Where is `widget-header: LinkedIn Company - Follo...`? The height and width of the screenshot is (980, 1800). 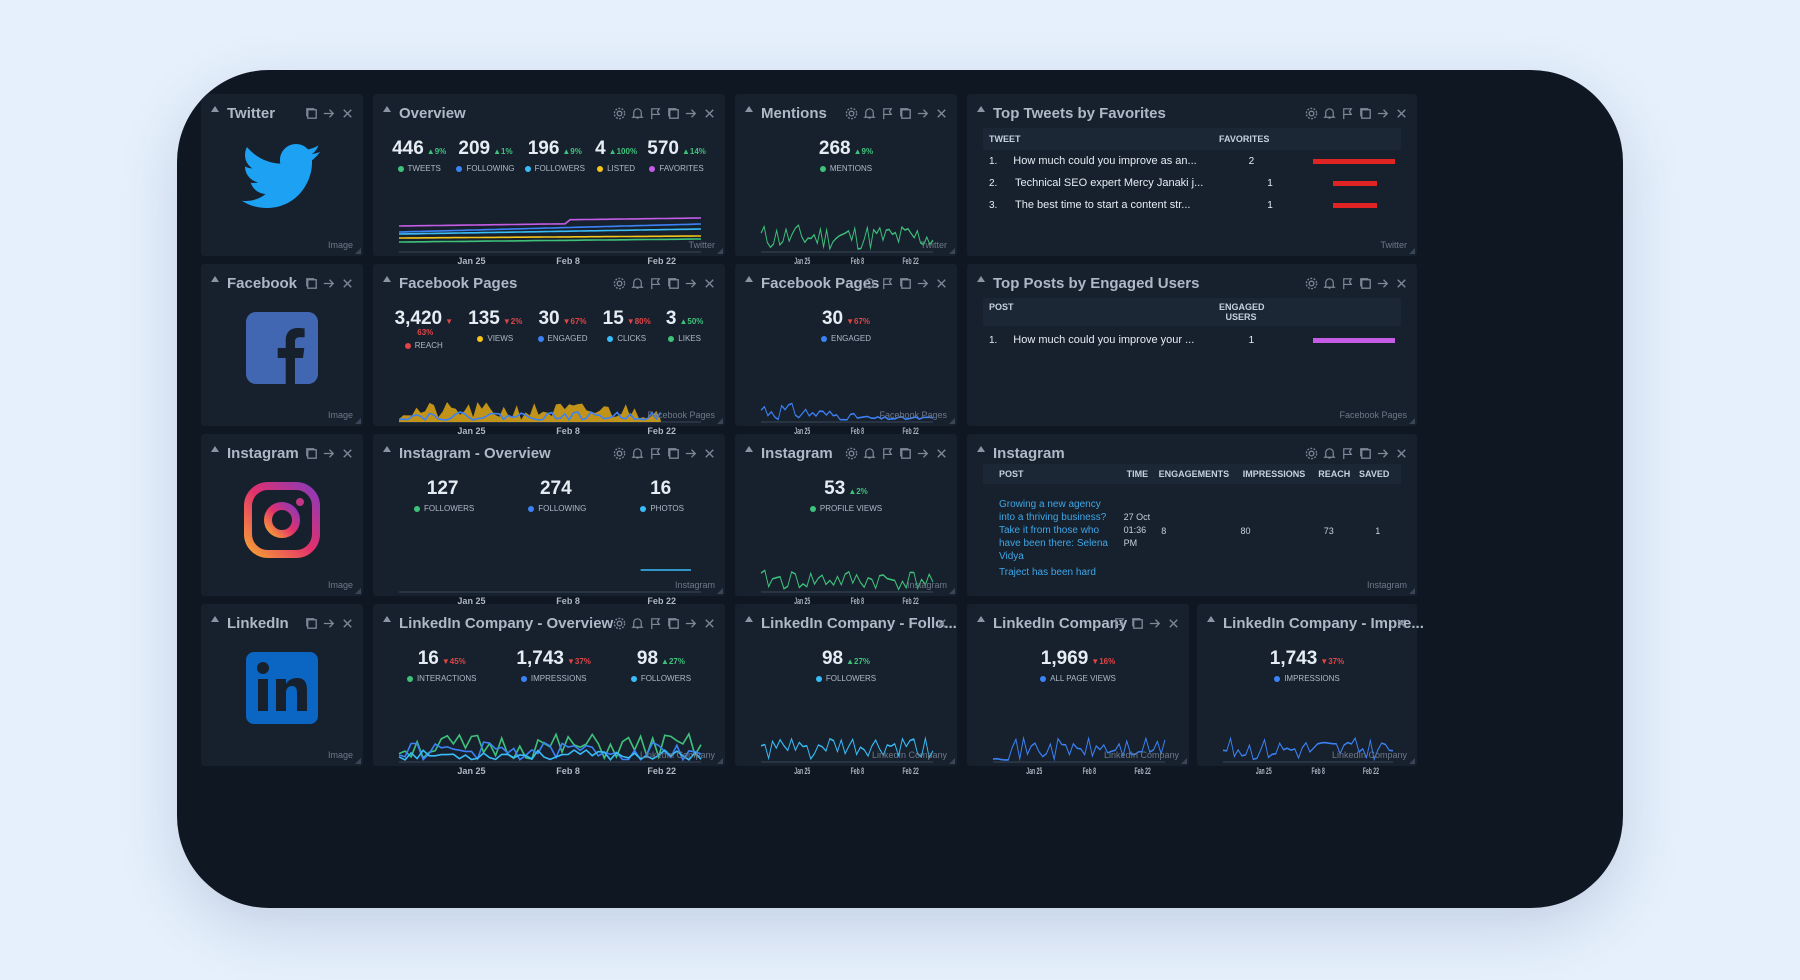 widget-header: LinkedIn Company - Follo... is located at coordinates (846, 621).